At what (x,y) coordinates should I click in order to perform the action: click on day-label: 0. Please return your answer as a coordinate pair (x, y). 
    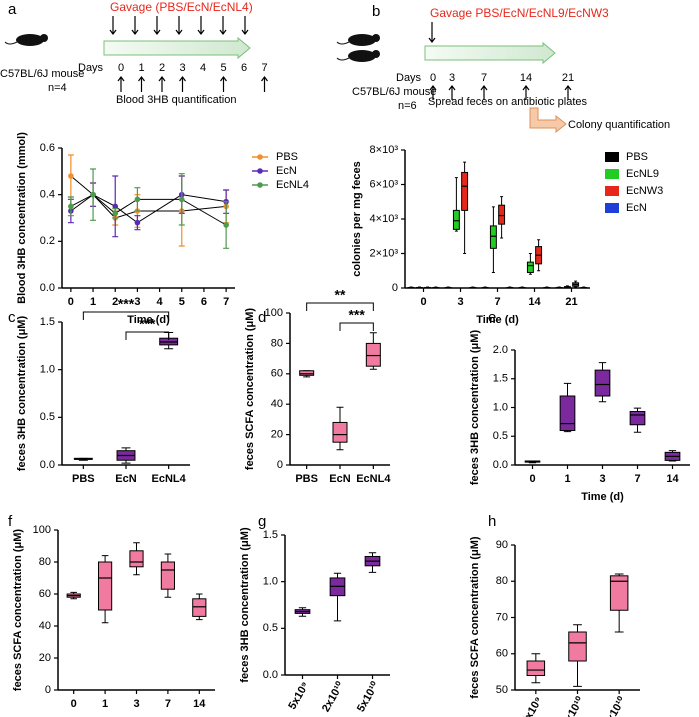
    Looking at the image, I should click on (433, 78).